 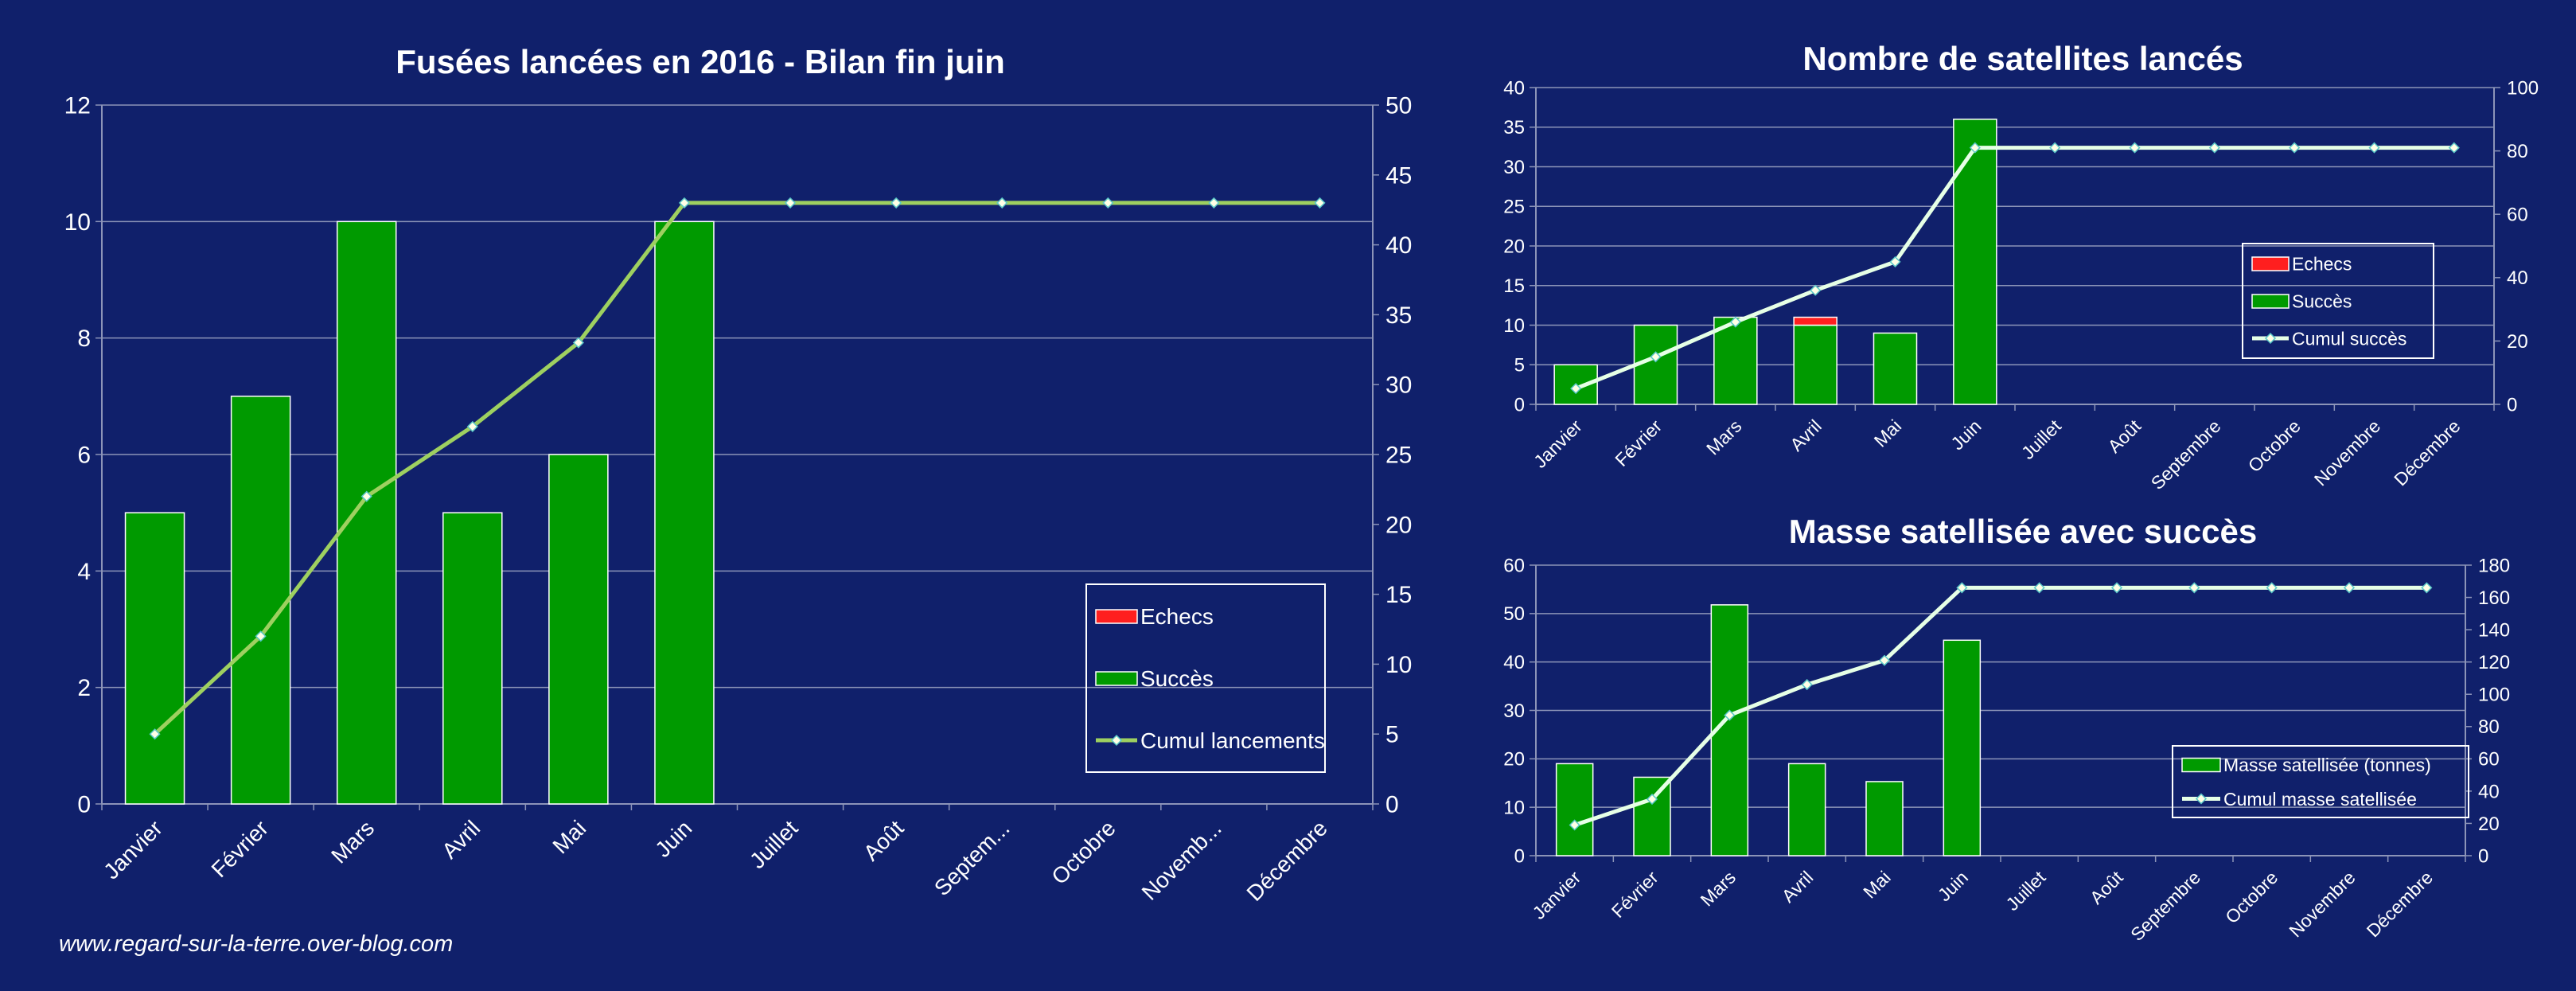 What do you see at coordinates (1815, 321) in the screenshot?
I see `bar-echecs` at bounding box center [1815, 321].